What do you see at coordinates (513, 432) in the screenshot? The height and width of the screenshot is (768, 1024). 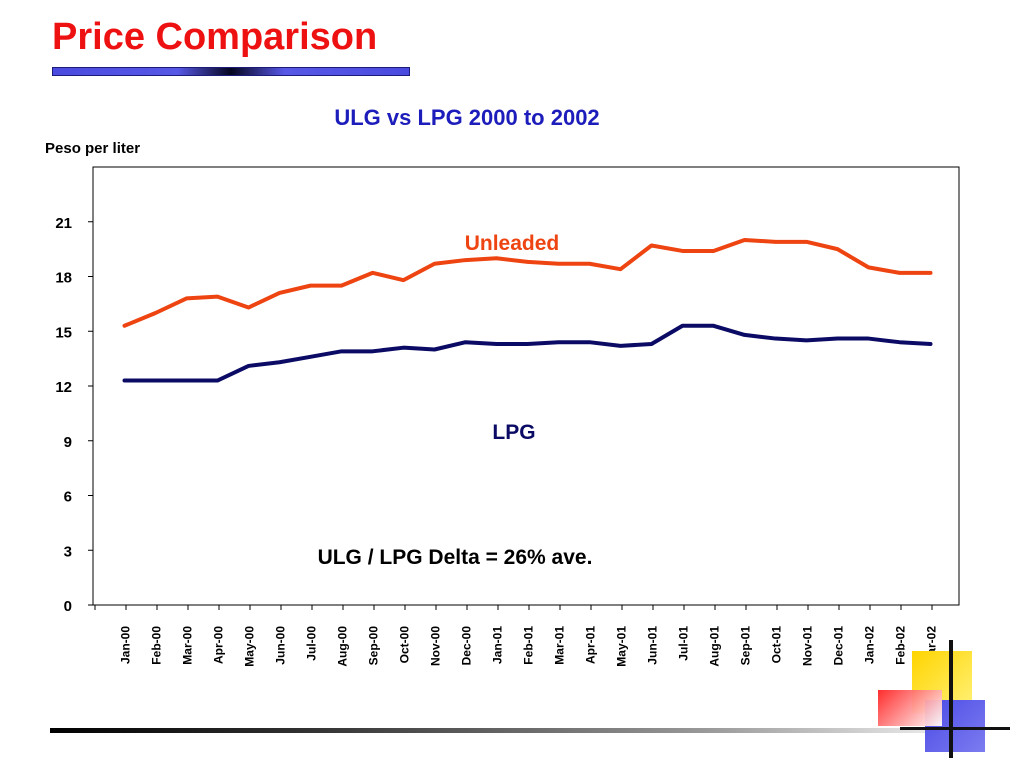 I see `annotation-lpg: LPG` at bounding box center [513, 432].